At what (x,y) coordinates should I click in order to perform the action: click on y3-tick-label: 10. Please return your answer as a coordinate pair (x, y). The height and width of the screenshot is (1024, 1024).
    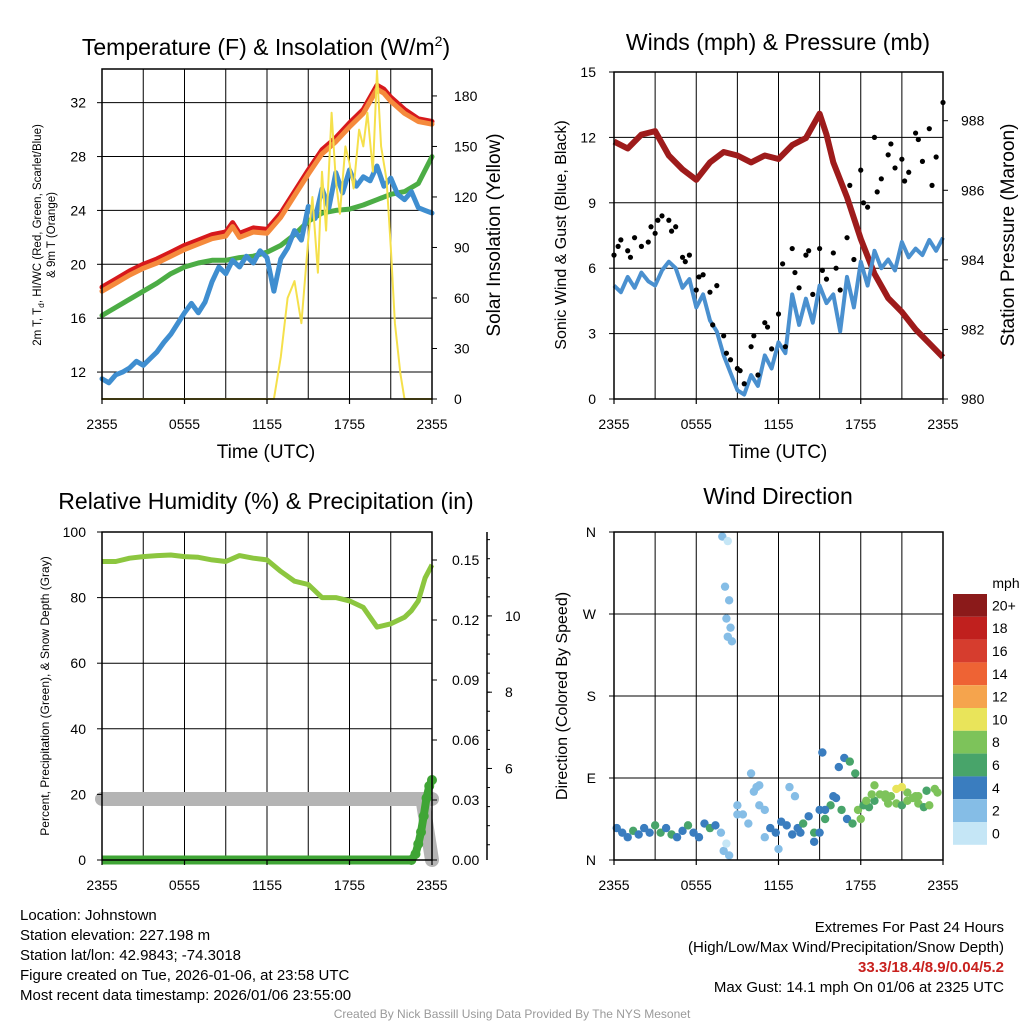
    Looking at the image, I should click on (513, 616).